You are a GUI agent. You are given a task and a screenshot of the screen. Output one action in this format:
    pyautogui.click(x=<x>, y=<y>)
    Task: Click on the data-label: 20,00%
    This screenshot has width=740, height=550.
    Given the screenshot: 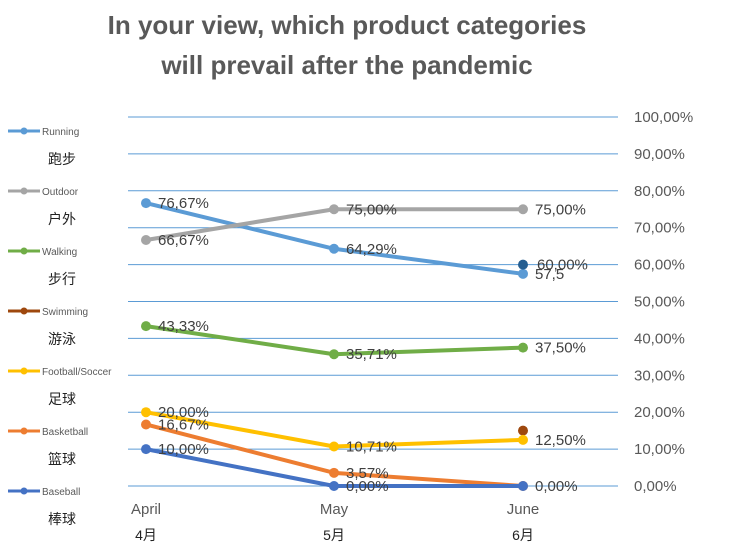 What is the action you would take?
    pyautogui.click(x=183, y=412)
    